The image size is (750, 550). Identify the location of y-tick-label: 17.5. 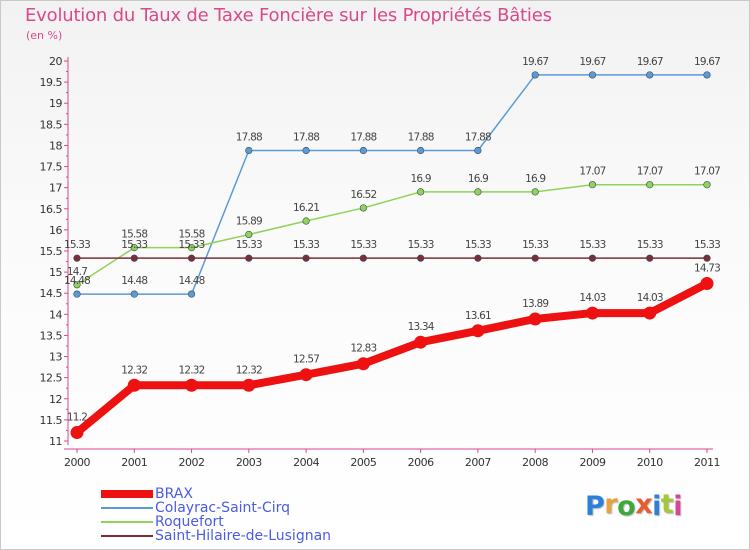
(51, 167).